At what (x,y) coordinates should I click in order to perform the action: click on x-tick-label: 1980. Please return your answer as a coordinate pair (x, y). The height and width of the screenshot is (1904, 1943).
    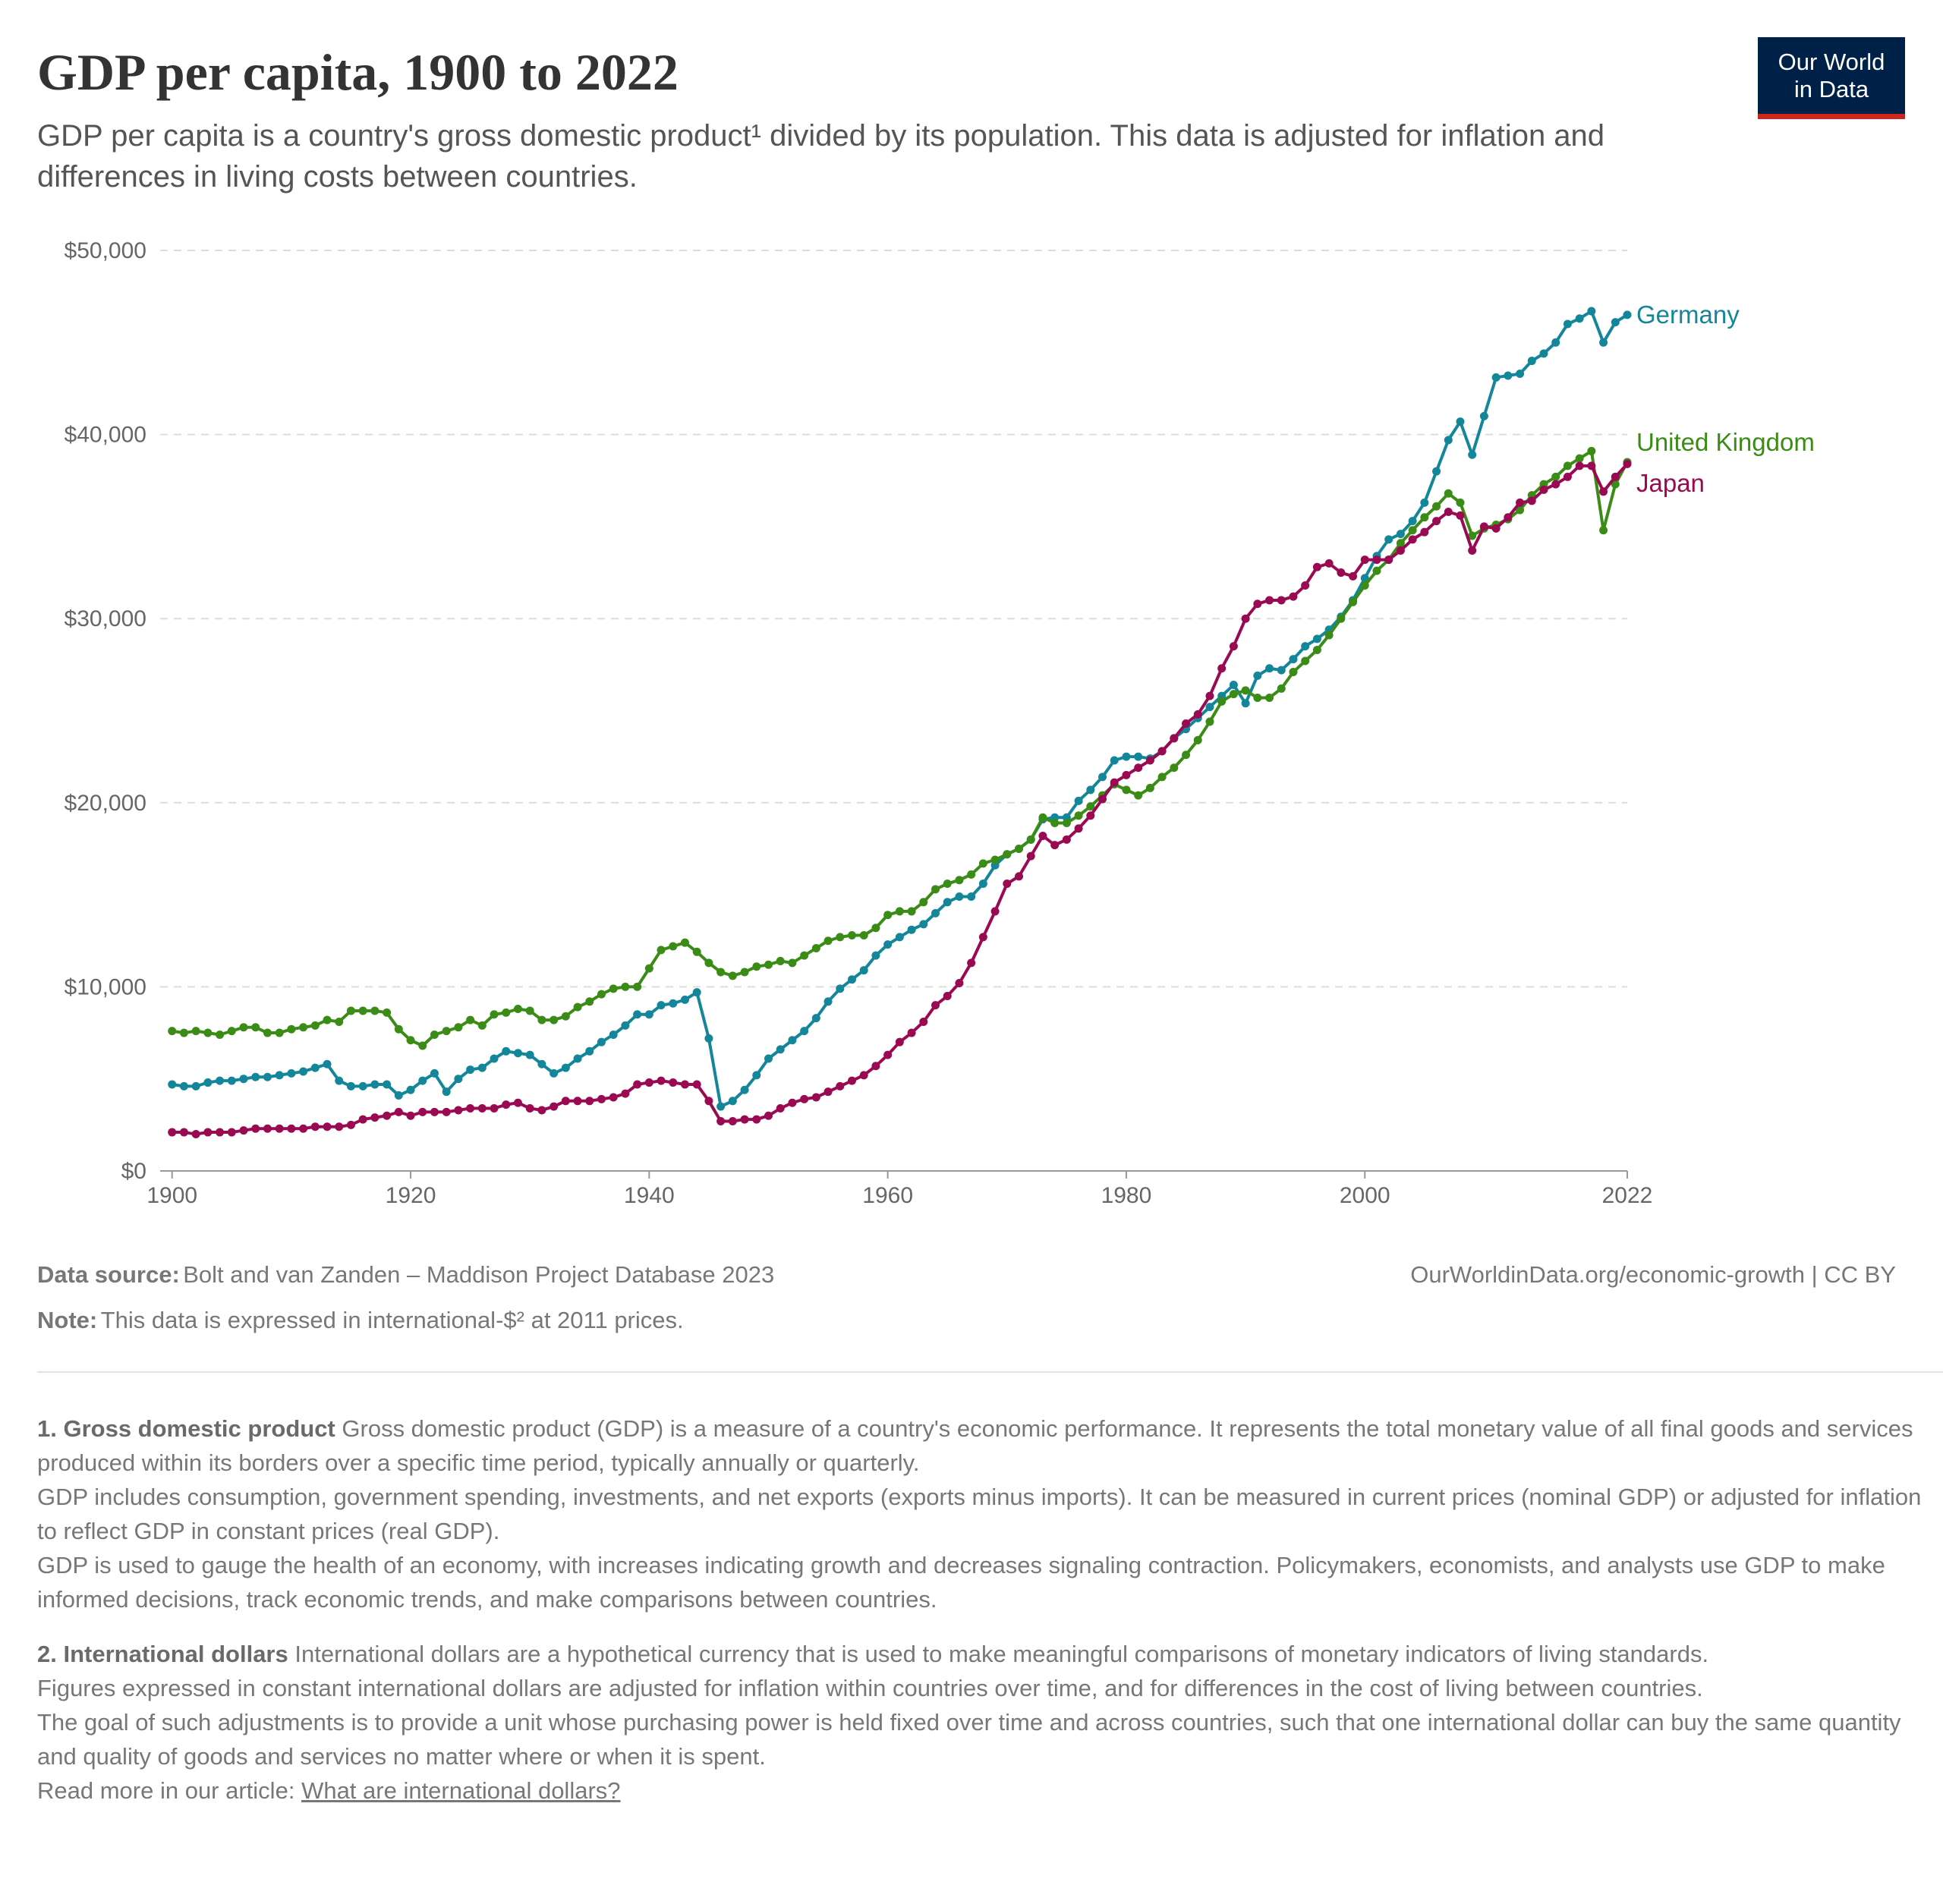
    Looking at the image, I should click on (1126, 1195).